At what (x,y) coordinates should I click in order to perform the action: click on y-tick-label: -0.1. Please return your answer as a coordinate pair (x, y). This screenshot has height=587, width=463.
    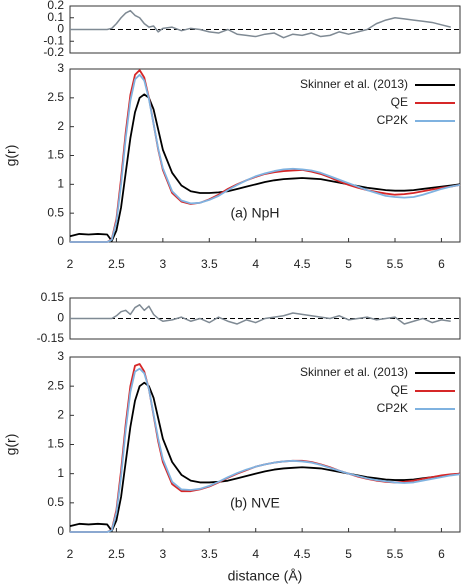
    Looking at the image, I should click on (53, 40).